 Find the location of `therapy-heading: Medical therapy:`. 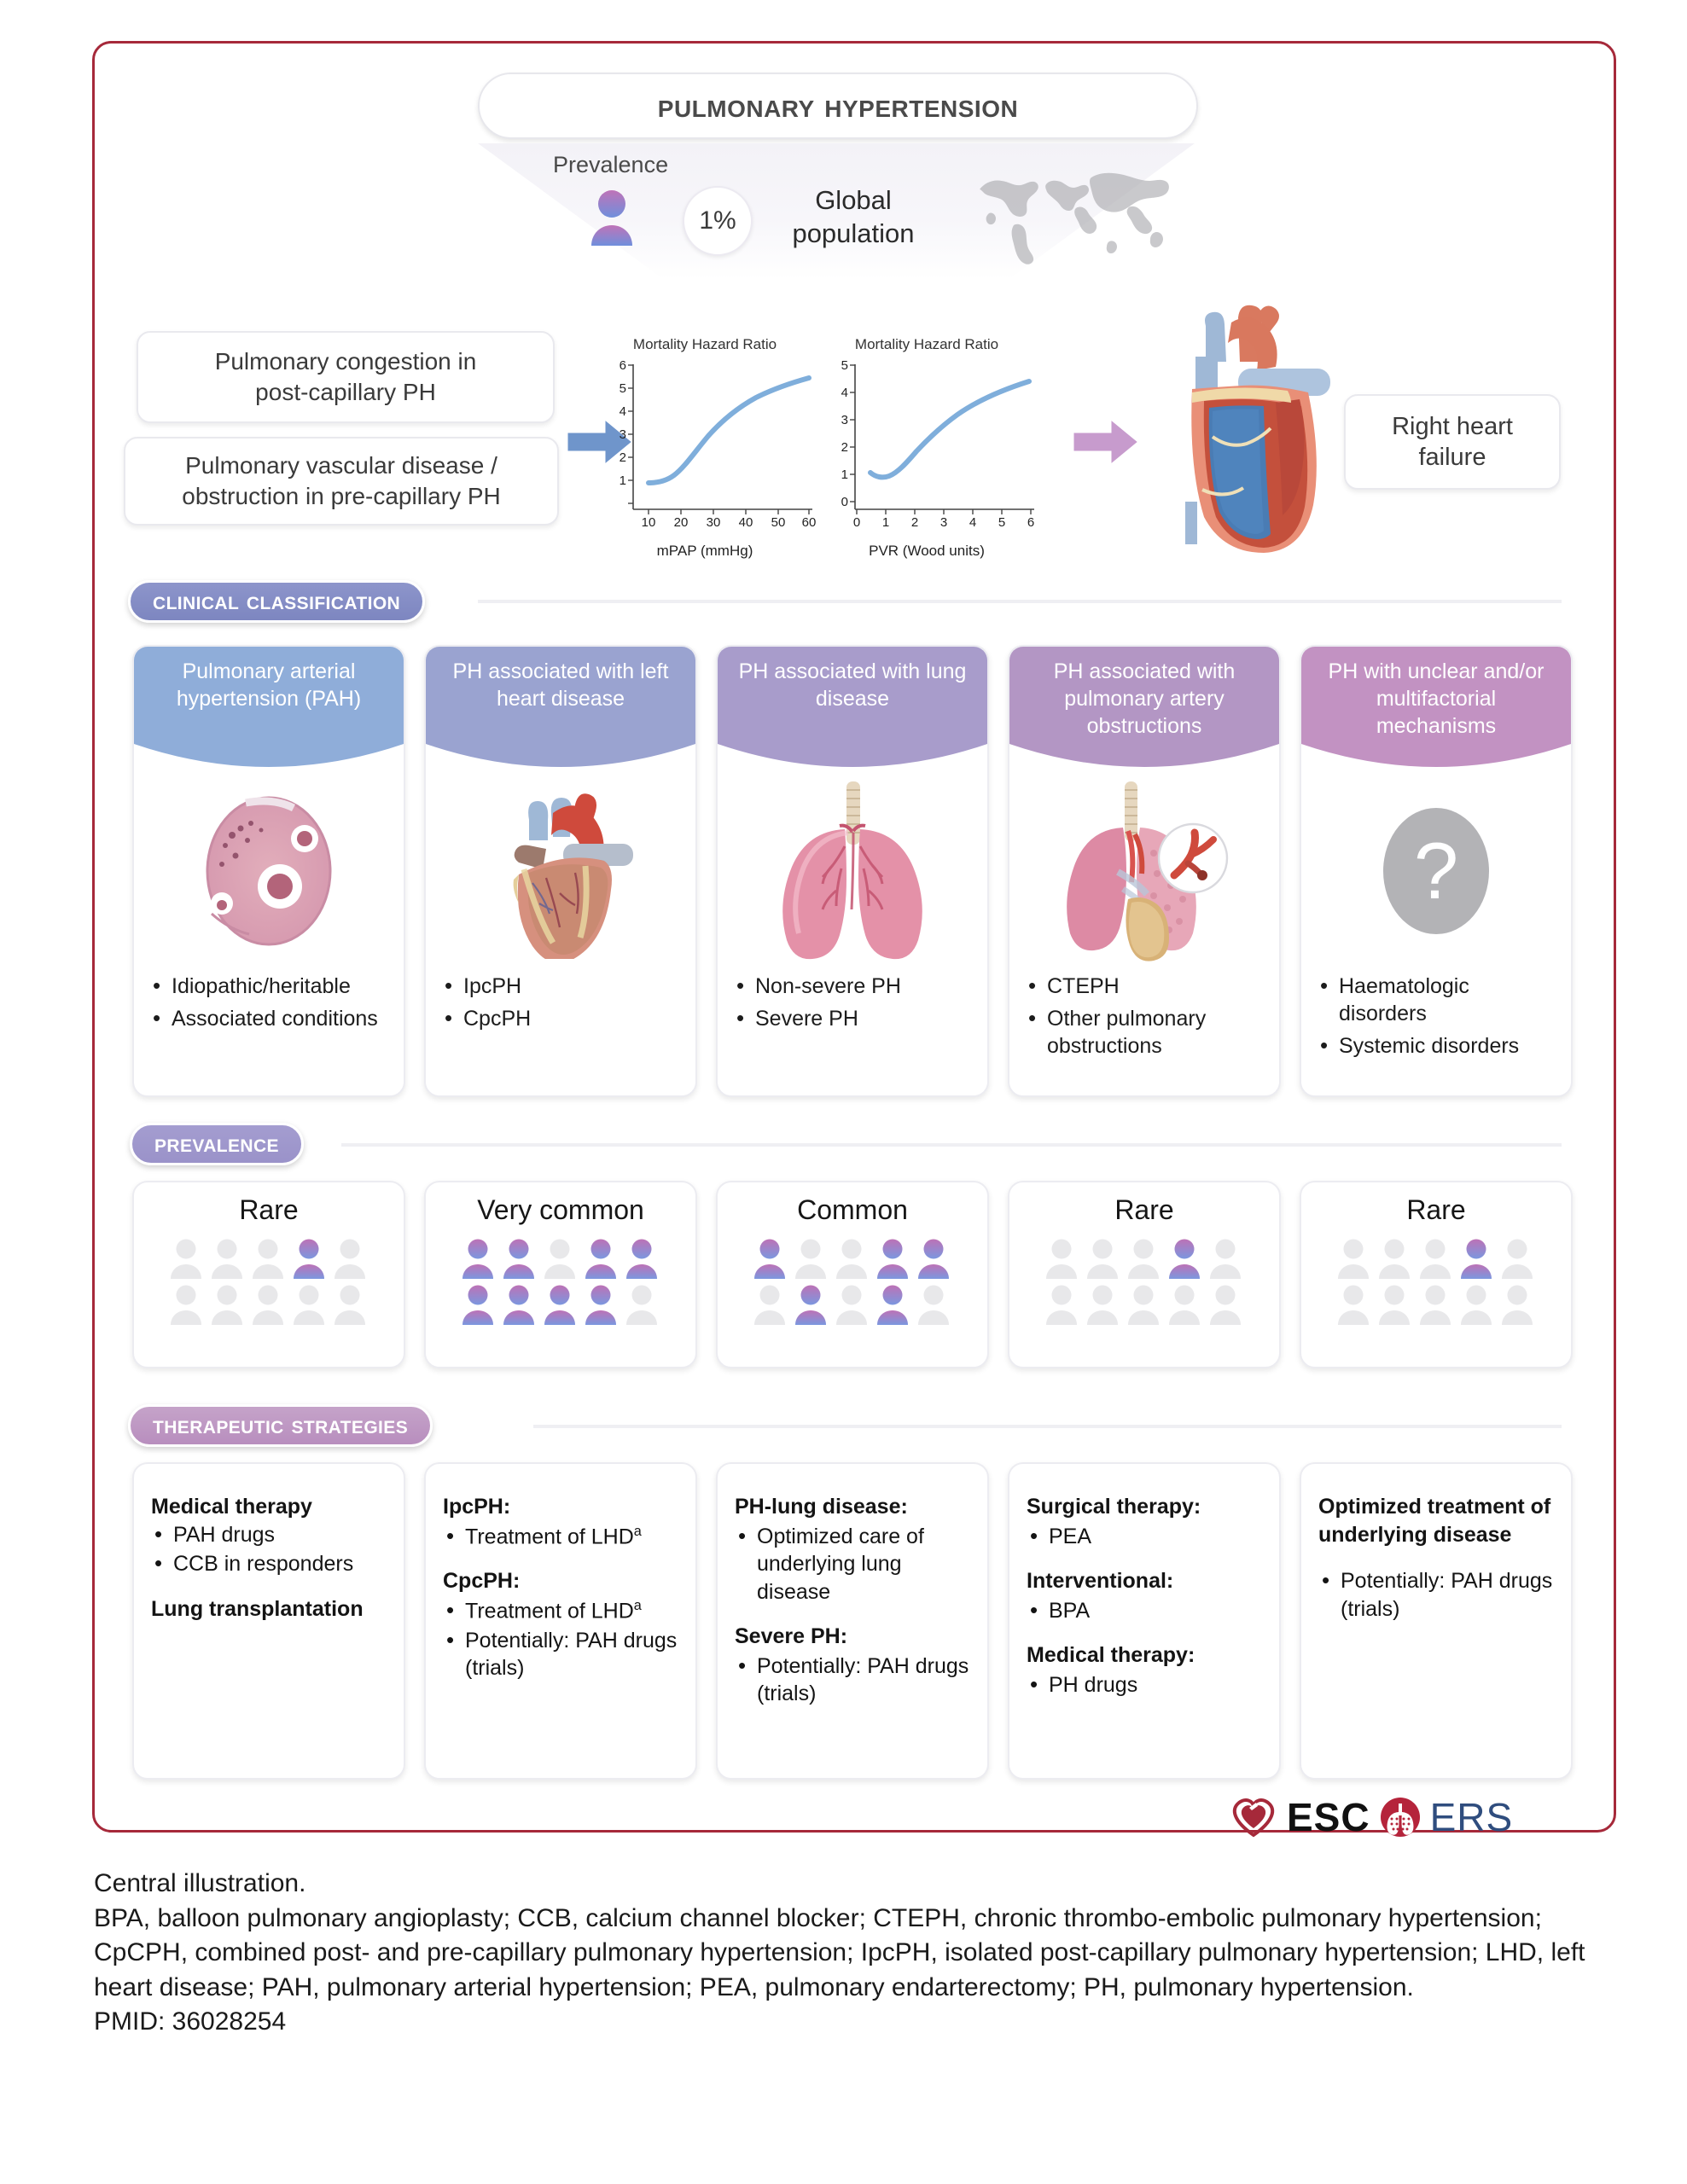

therapy-heading: Medical therapy: is located at coordinates (1111, 1655).